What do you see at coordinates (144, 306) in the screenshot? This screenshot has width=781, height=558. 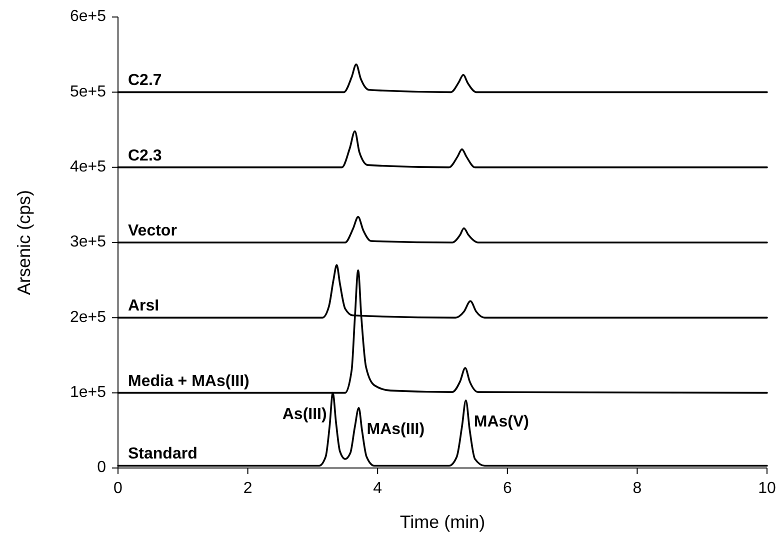 I see `series-label: ArsI` at bounding box center [144, 306].